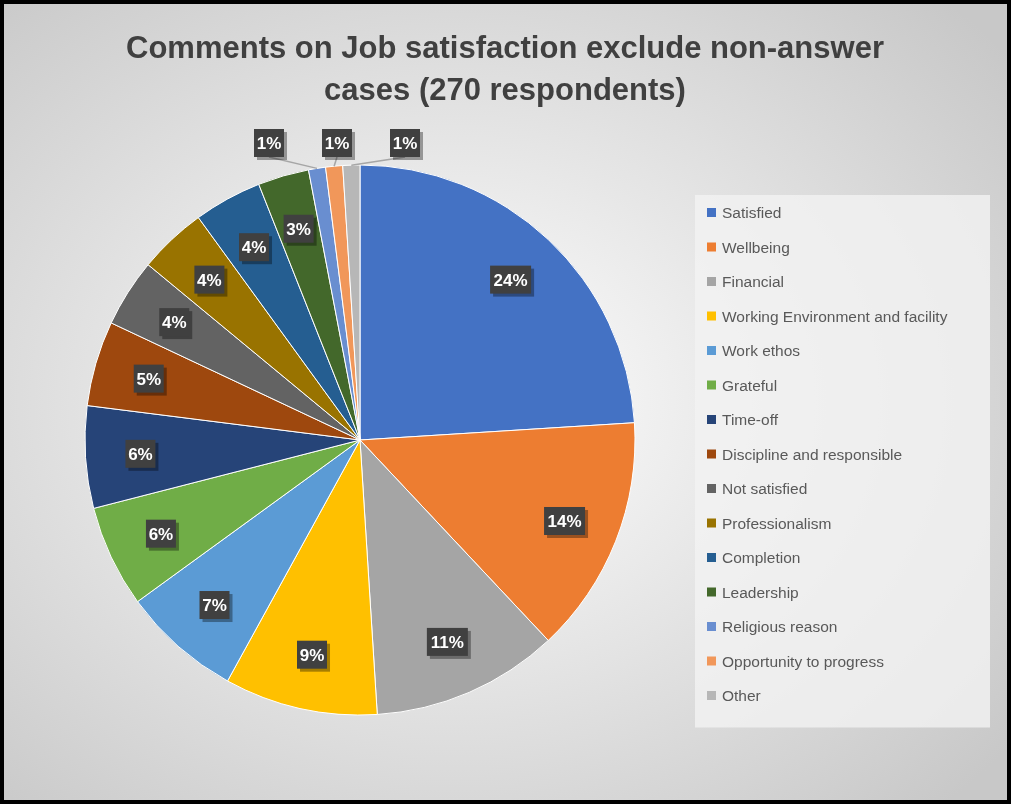 This screenshot has width=1011, height=804. What do you see at coordinates (803, 661) in the screenshot?
I see `legend-label: Opportunity to progress` at bounding box center [803, 661].